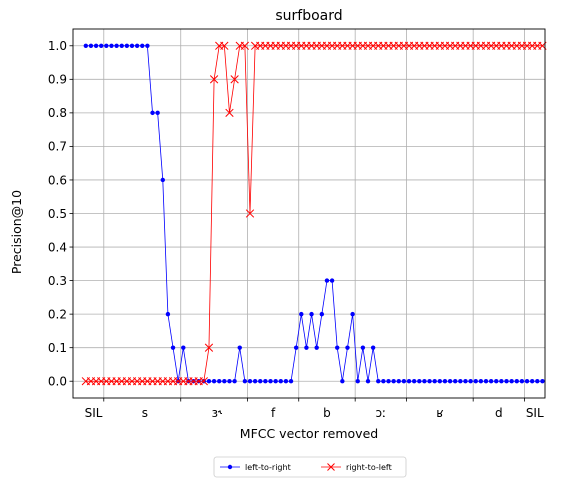 Image resolution: width=570 pixels, height=487 pixels. Describe the element at coordinates (57, 314) in the screenshot. I see `y-tick-label: 0.2` at that location.